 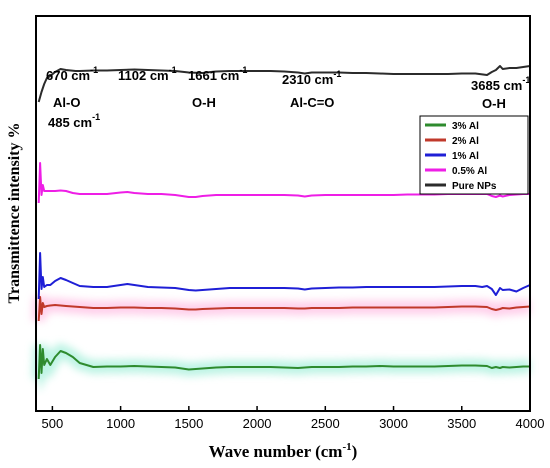 I want to click on legend: 3% Al 2% Al 1% Al 0.5% Al Pure NPs, so click(x=474, y=155).